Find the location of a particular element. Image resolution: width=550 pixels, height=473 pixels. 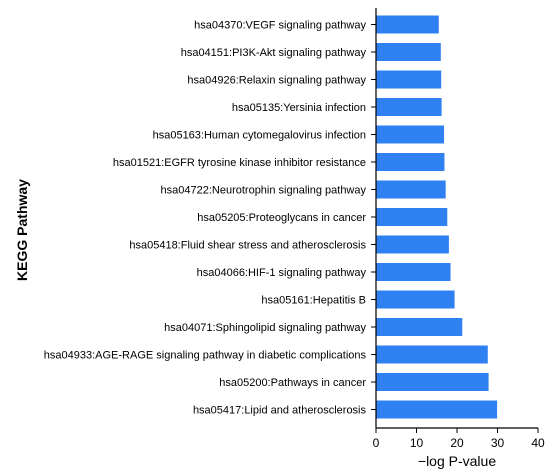

category-label: hsa05417:Lipid and atherosclerosis is located at coordinates (280, 411).